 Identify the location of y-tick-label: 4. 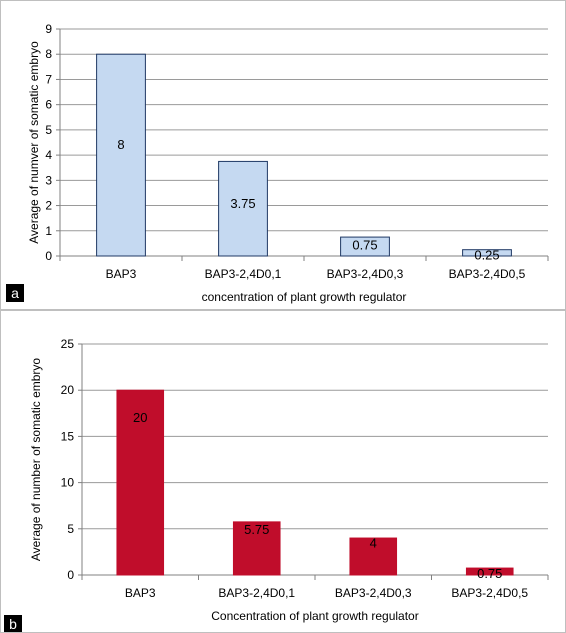
(48, 155).